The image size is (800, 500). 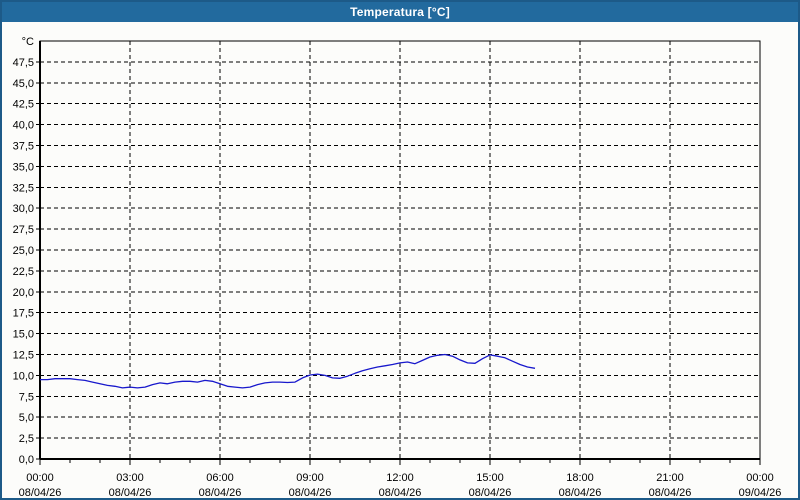 I want to click on y-axis-label: 37,5, so click(x=23, y=147).